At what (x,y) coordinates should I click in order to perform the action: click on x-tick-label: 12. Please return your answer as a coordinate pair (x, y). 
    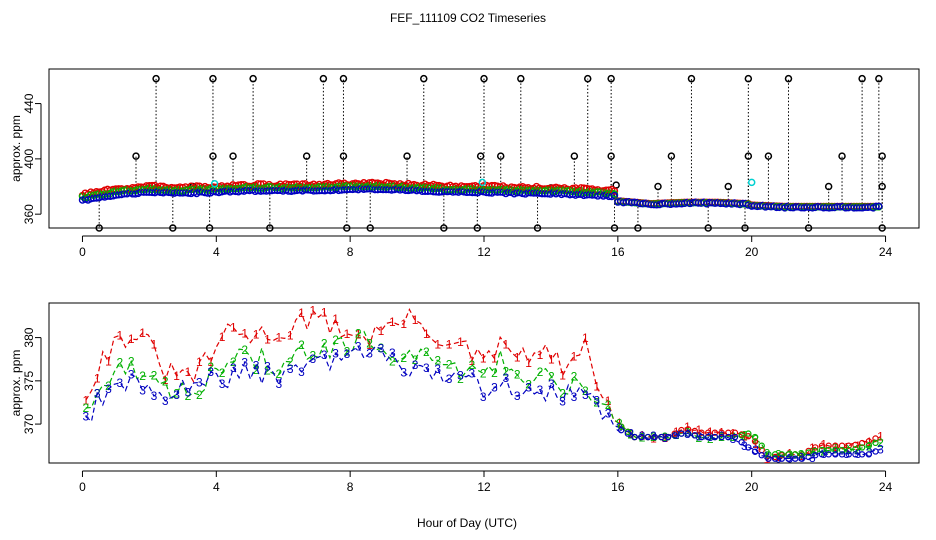
    Looking at the image, I should click on (484, 252).